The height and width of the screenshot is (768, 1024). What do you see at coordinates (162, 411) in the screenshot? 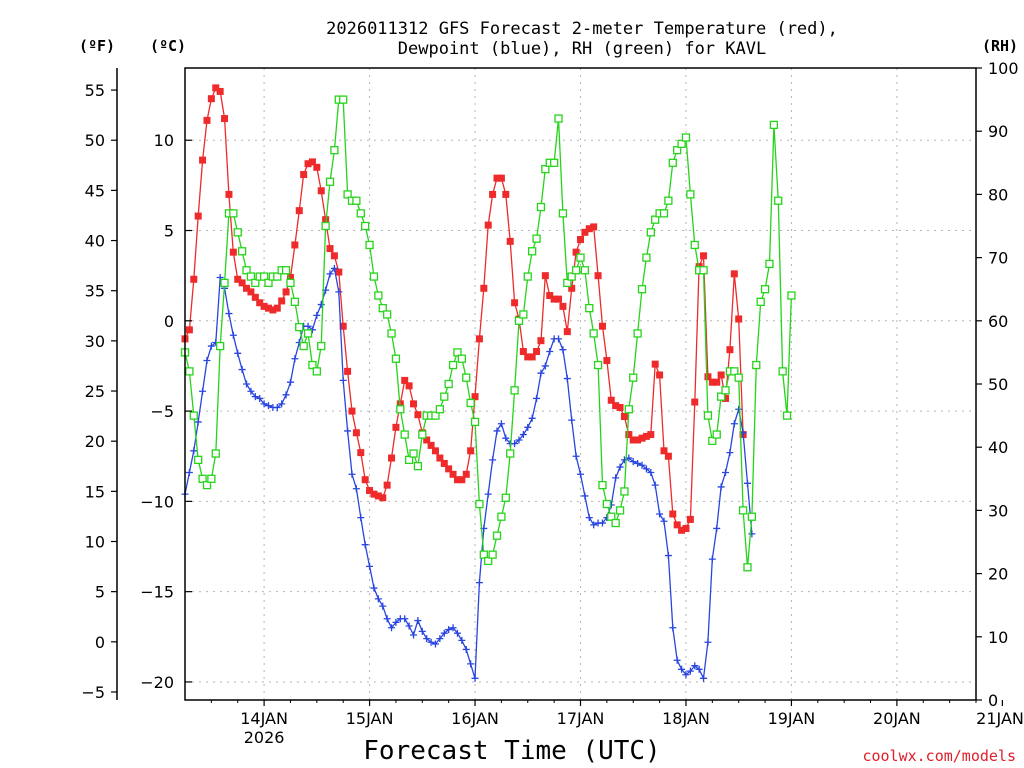
I see `celsius-tick-label: −5` at bounding box center [162, 411].